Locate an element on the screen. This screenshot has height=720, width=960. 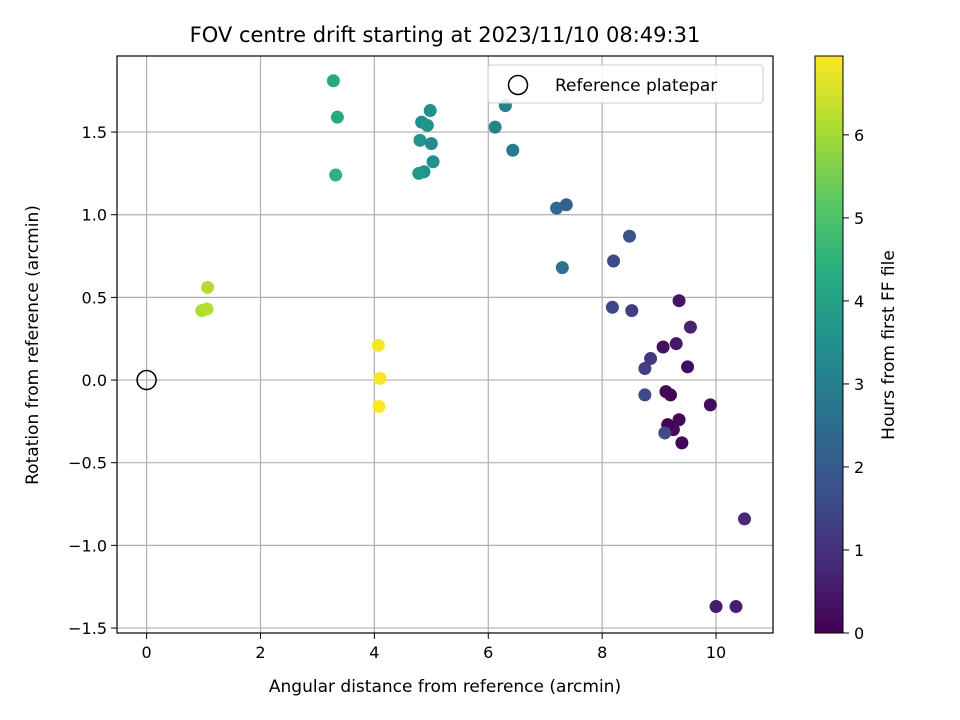
reference-platepar-marker is located at coordinates (146, 380).